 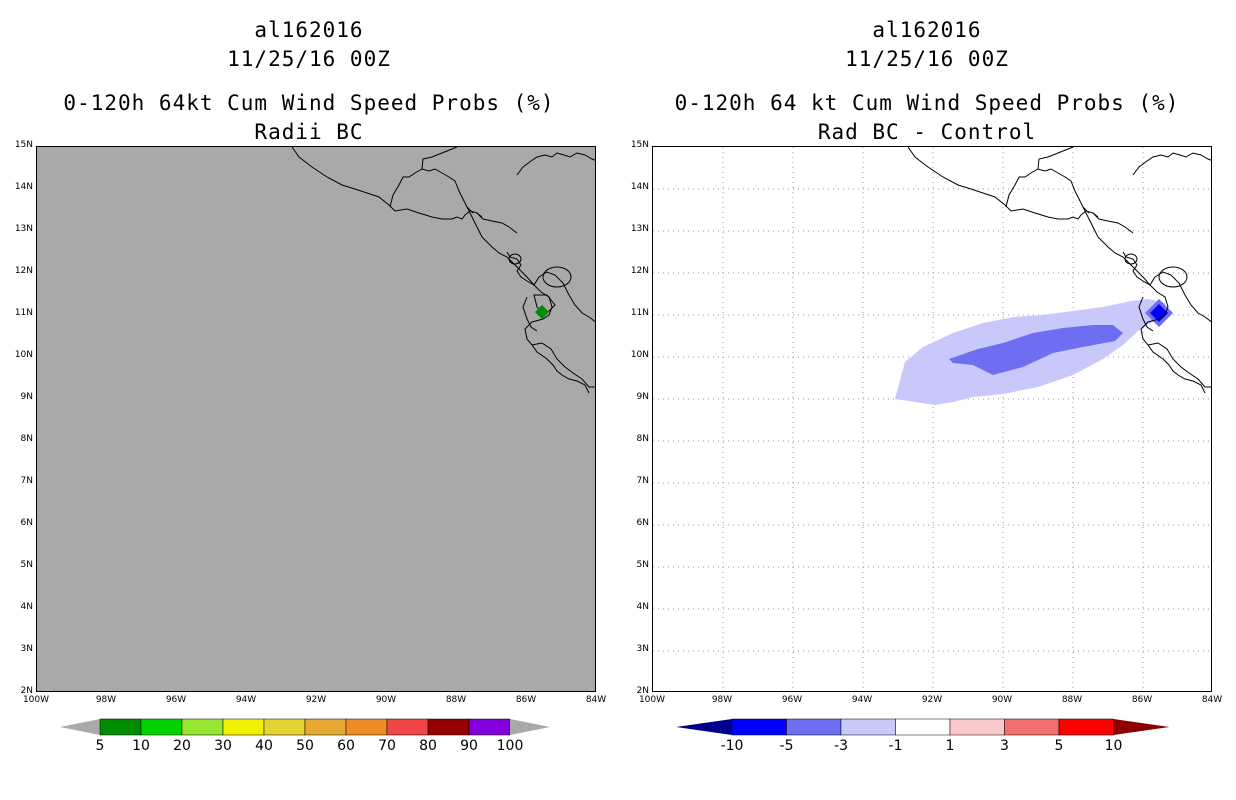 I want to click on colorbar-label: 3, so click(x=1004, y=746).